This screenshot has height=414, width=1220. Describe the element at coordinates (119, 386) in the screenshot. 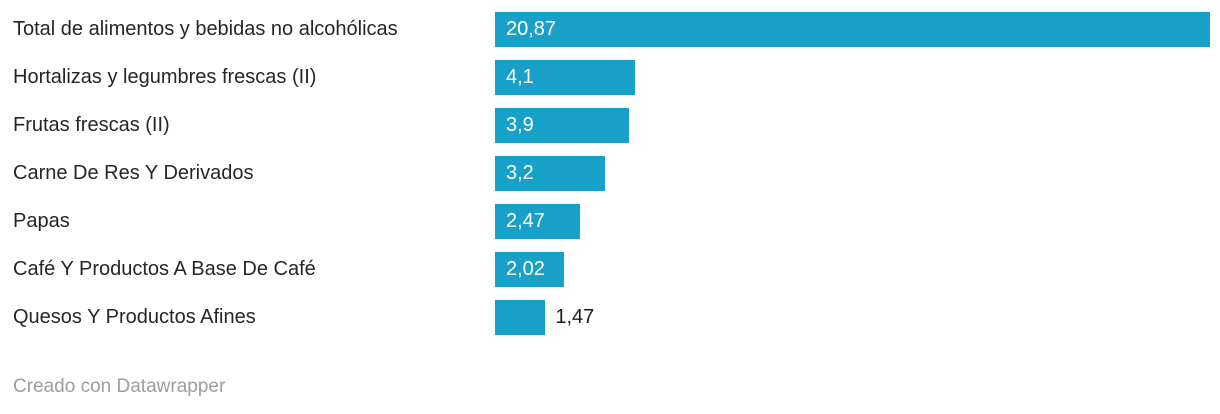

I see `datawrapper-credit-link: Creado con Datawrapper` at that location.